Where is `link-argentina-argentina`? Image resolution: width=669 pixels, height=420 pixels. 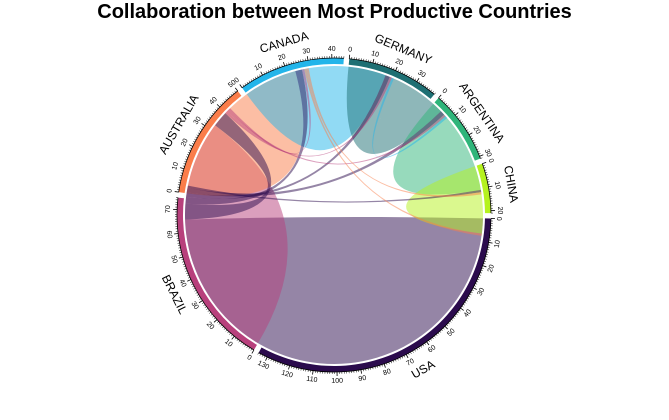 link-argentina-argentina is located at coordinates (437, 149).